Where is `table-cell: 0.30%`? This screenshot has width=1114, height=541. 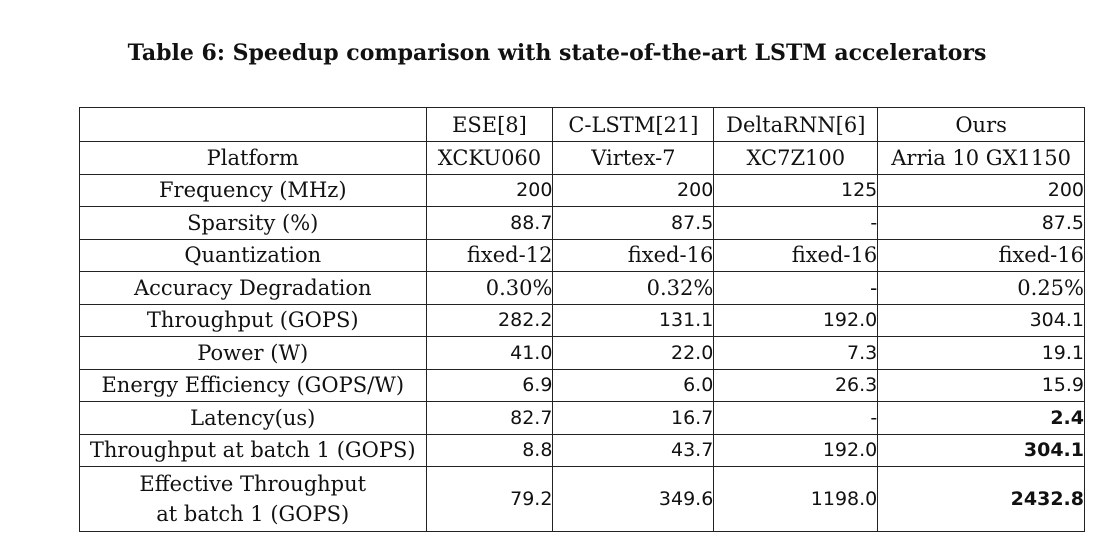 table-cell: 0.30% is located at coordinates (489, 288).